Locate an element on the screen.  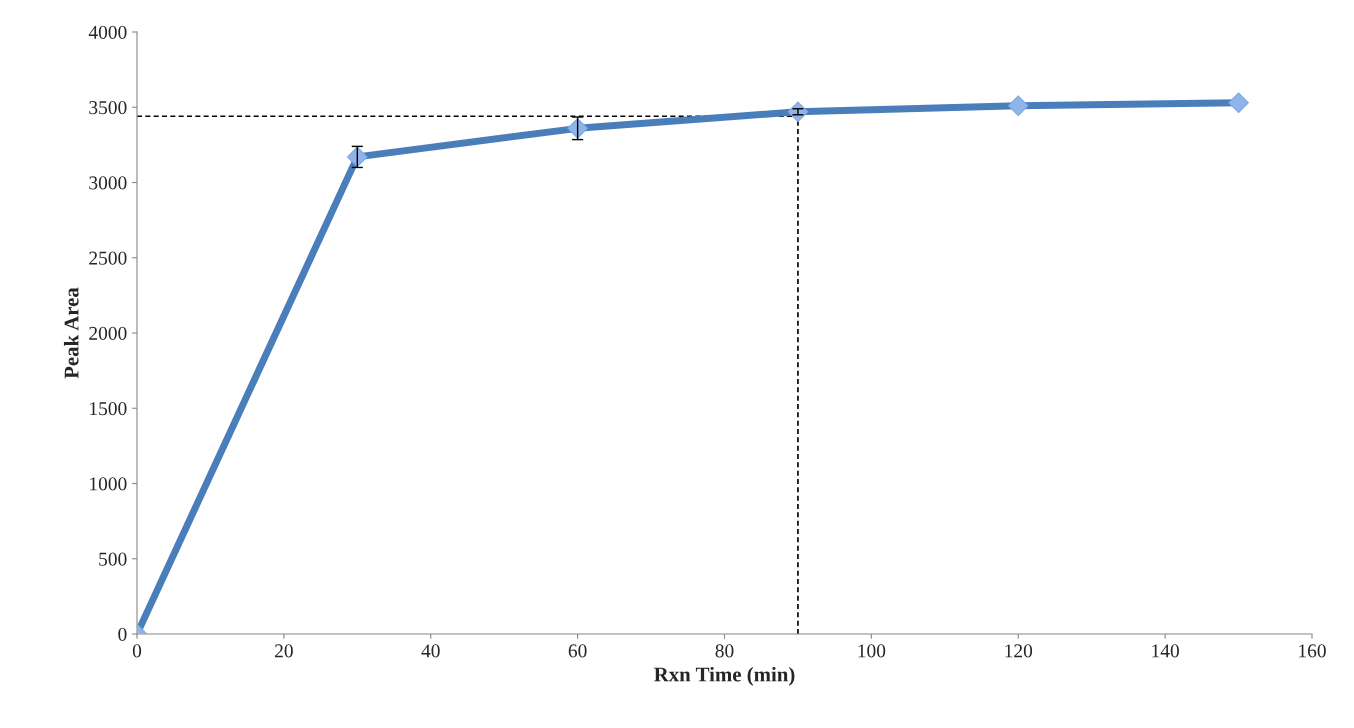
y-tick-label: 2500 is located at coordinates (108, 258).